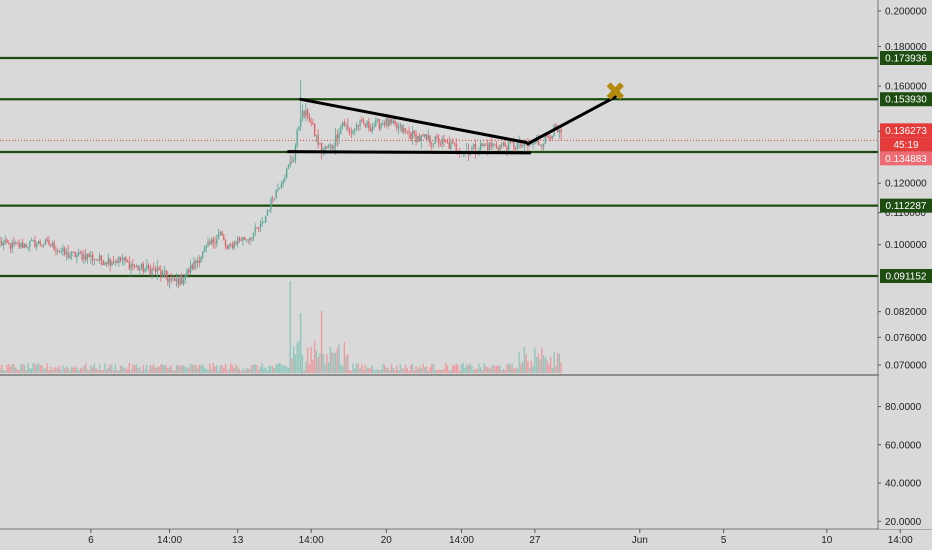 This screenshot has width=932, height=550. Describe the element at coordinates (906, 276) in the screenshot. I see `price-level-label-bg` at that location.